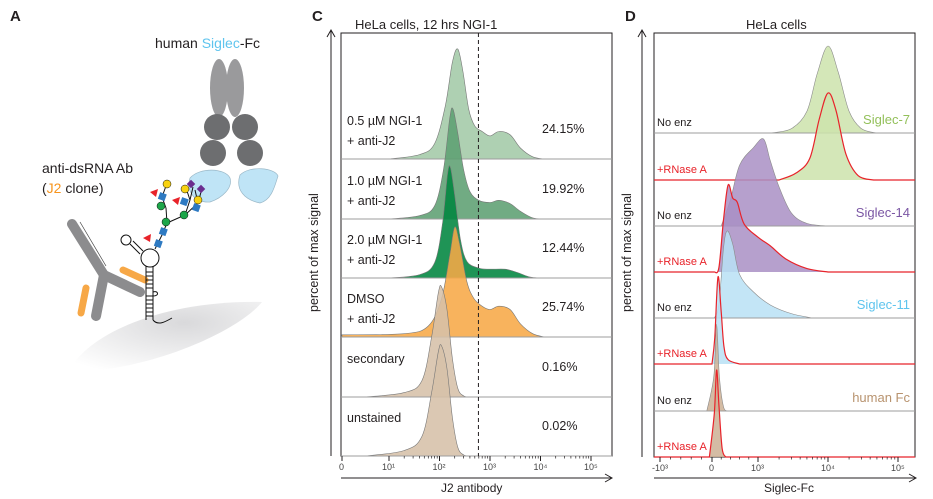 The image size is (933, 499). What do you see at coordinates (563, 248) in the screenshot?
I see `lane-percent-c-2: 12.44%` at bounding box center [563, 248].